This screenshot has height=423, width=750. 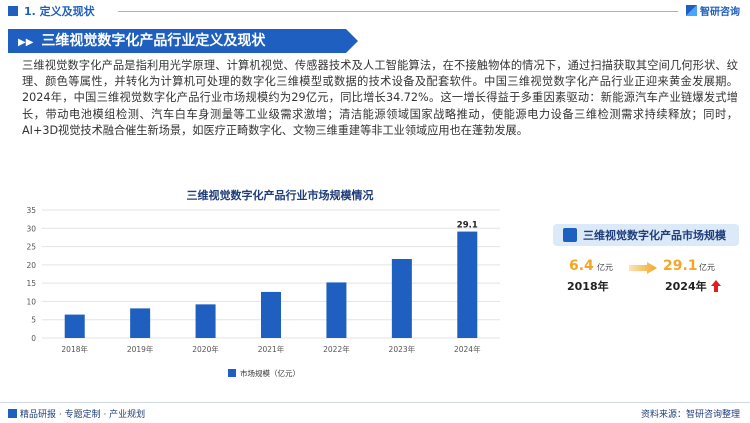 I want to click on section-icon, so click(x=13, y=11).